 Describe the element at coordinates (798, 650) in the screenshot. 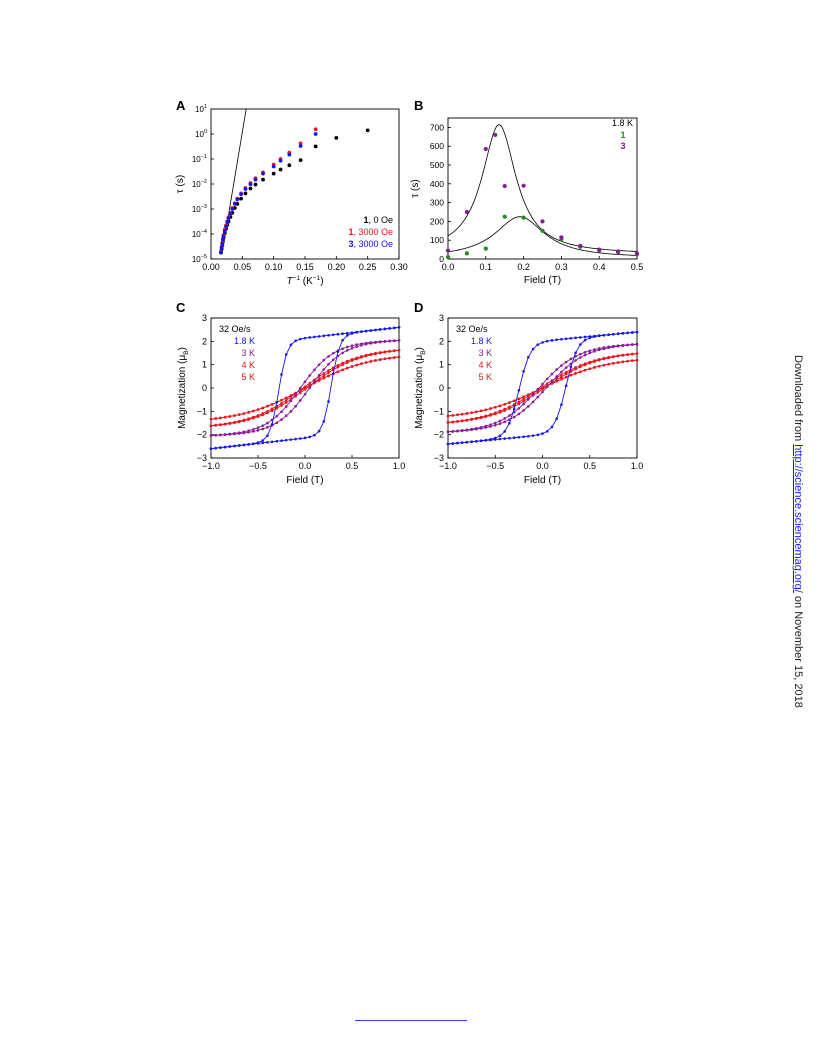

I see `download-note-suffix: on November 15, 2018` at that location.